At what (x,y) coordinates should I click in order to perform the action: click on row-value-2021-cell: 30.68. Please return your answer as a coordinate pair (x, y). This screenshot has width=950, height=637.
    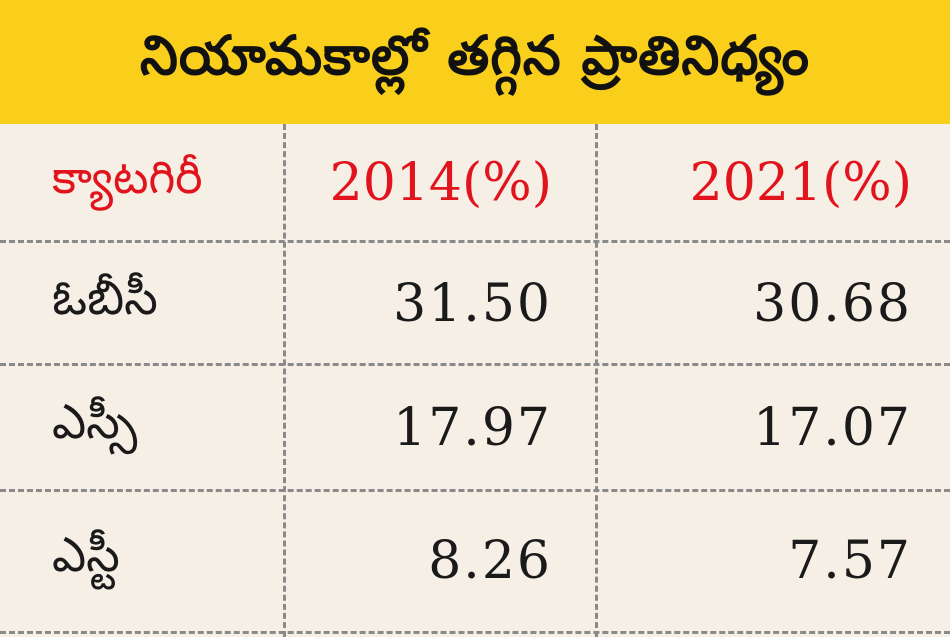
    Looking at the image, I should click on (773, 303).